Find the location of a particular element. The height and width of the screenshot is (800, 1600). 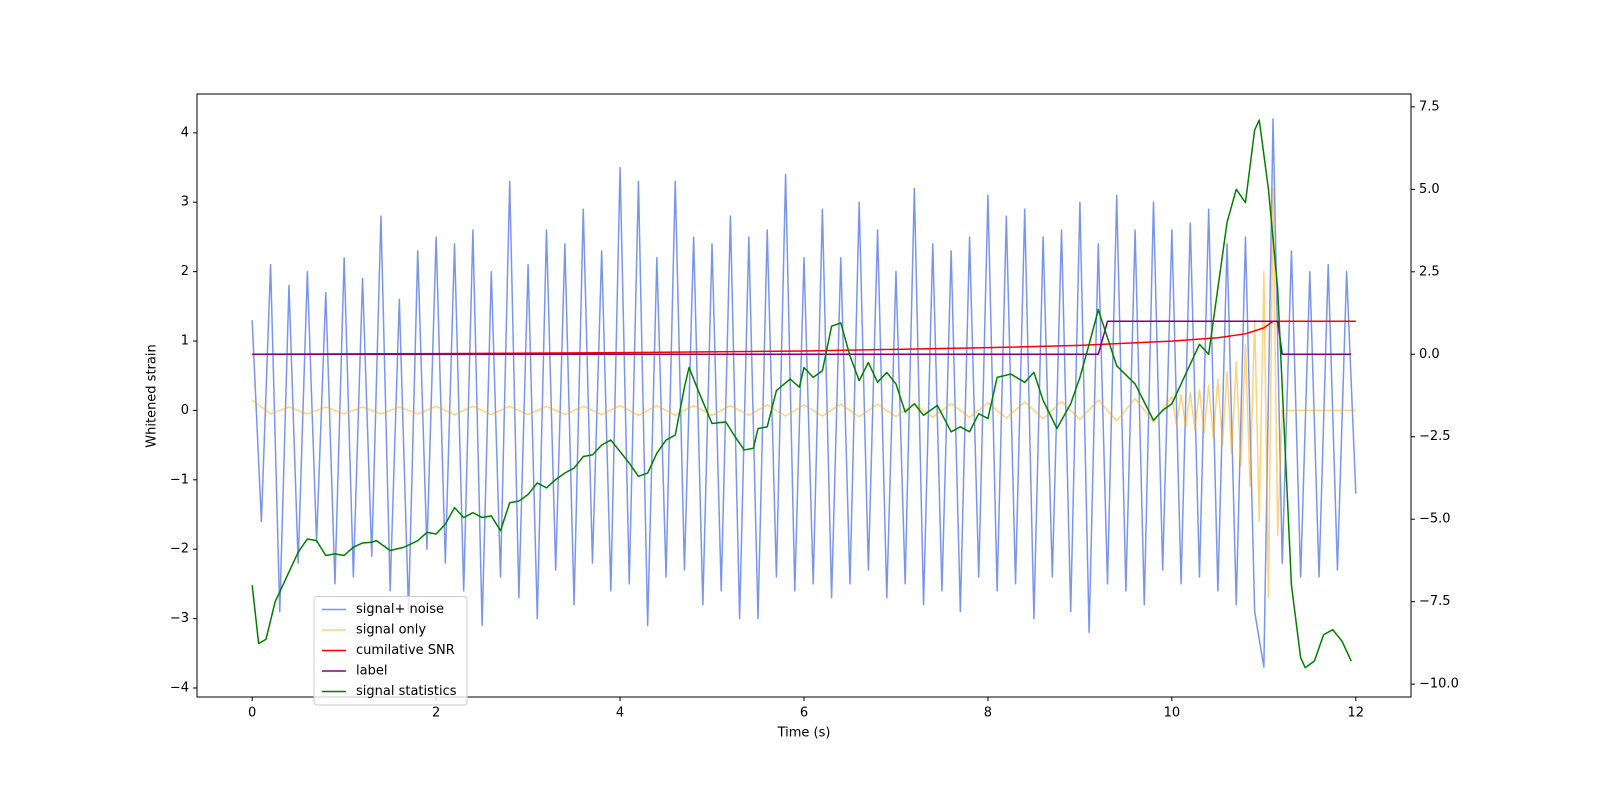

y-tick-label: −3 is located at coordinates (179, 618).